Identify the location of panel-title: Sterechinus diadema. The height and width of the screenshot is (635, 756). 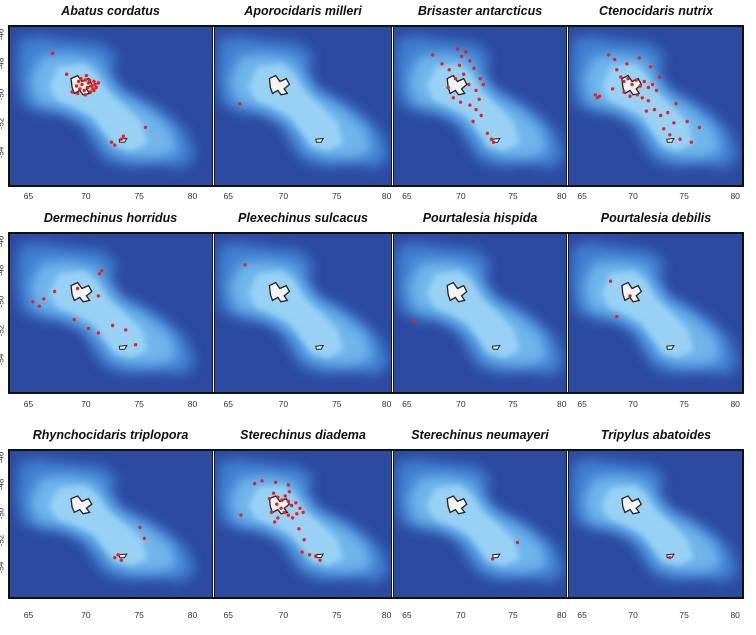
(303, 435).